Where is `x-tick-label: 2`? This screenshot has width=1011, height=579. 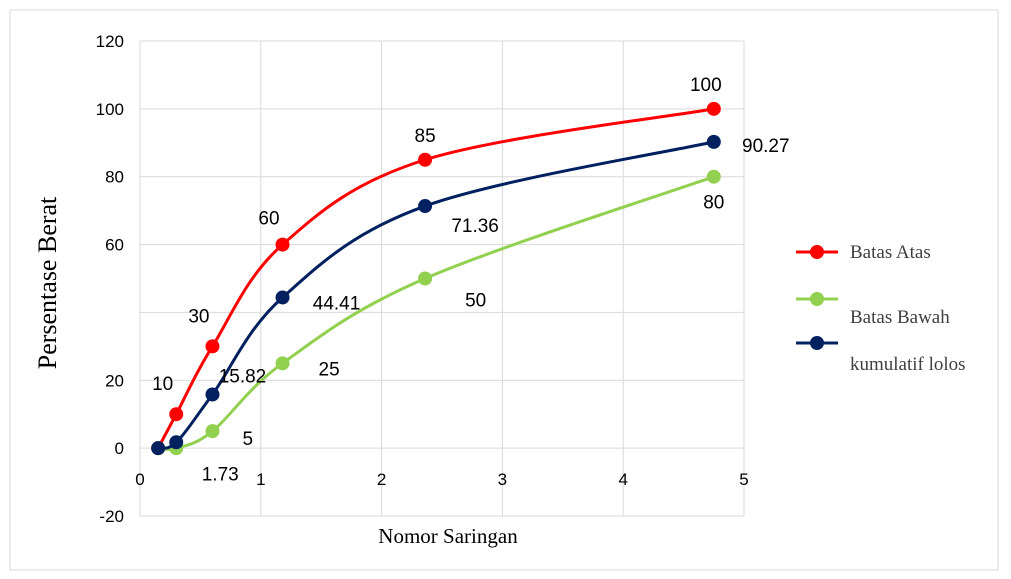
x-tick-label: 2 is located at coordinates (381, 479).